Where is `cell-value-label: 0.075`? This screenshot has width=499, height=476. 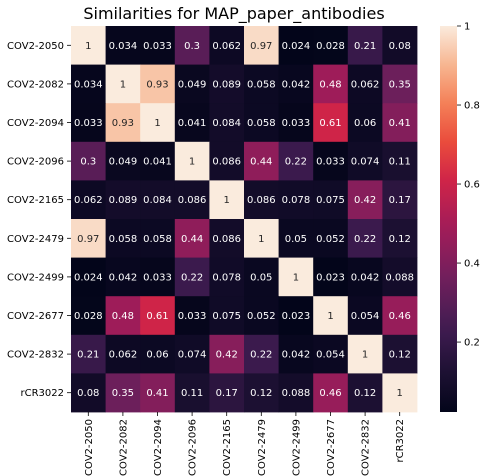 cell-value-label: 0.075 is located at coordinates (330, 200).